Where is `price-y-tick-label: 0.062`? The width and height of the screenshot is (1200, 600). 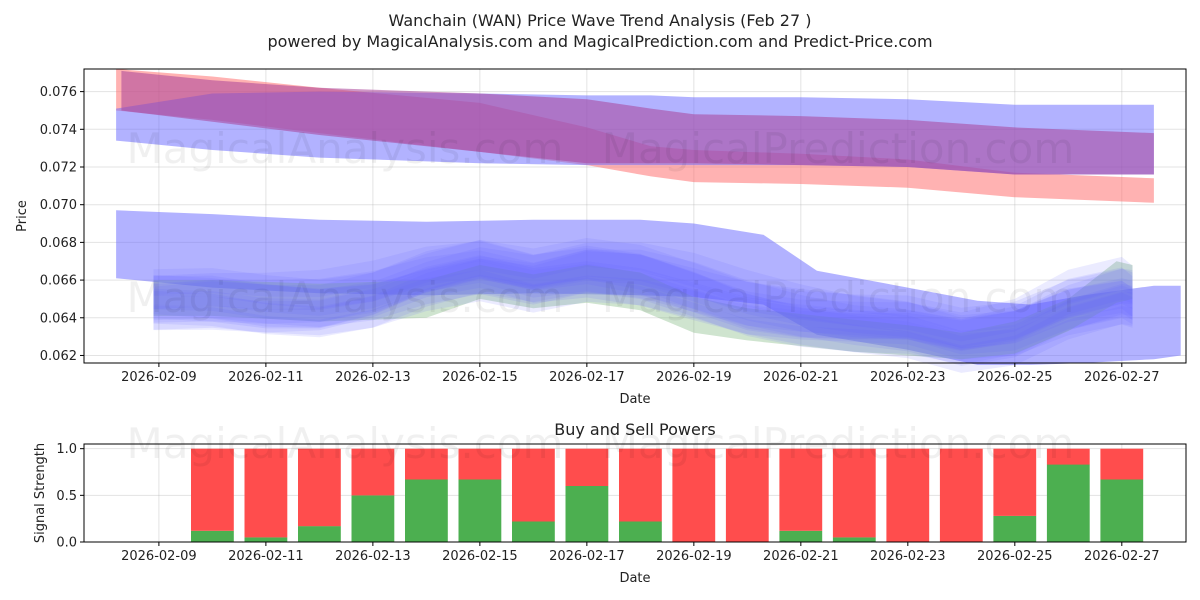 price-y-tick-label: 0.062 is located at coordinates (58, 356).